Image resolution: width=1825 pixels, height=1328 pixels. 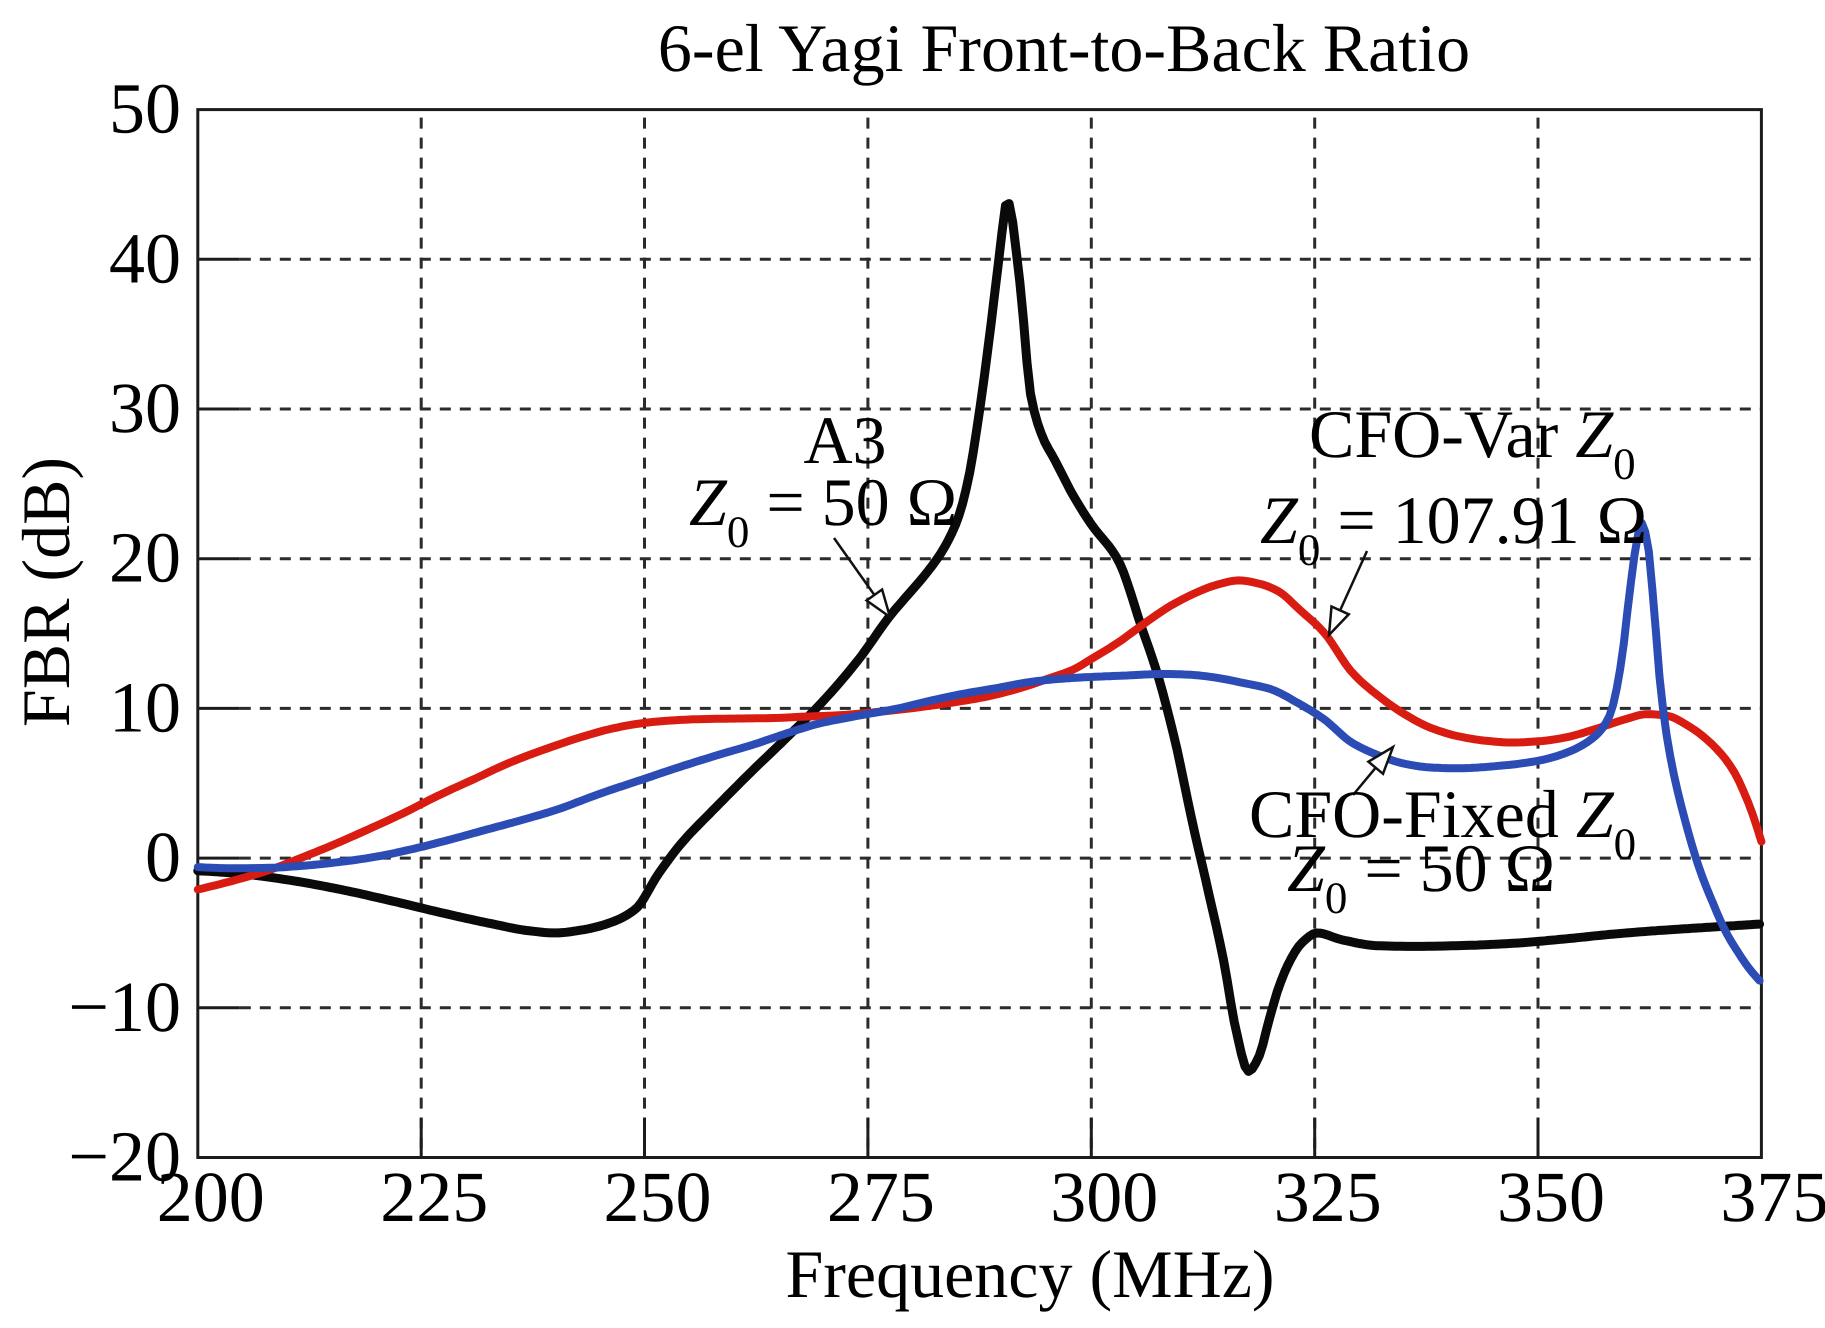 I want to click on svg-text: 0, so click(x=163, y=857).